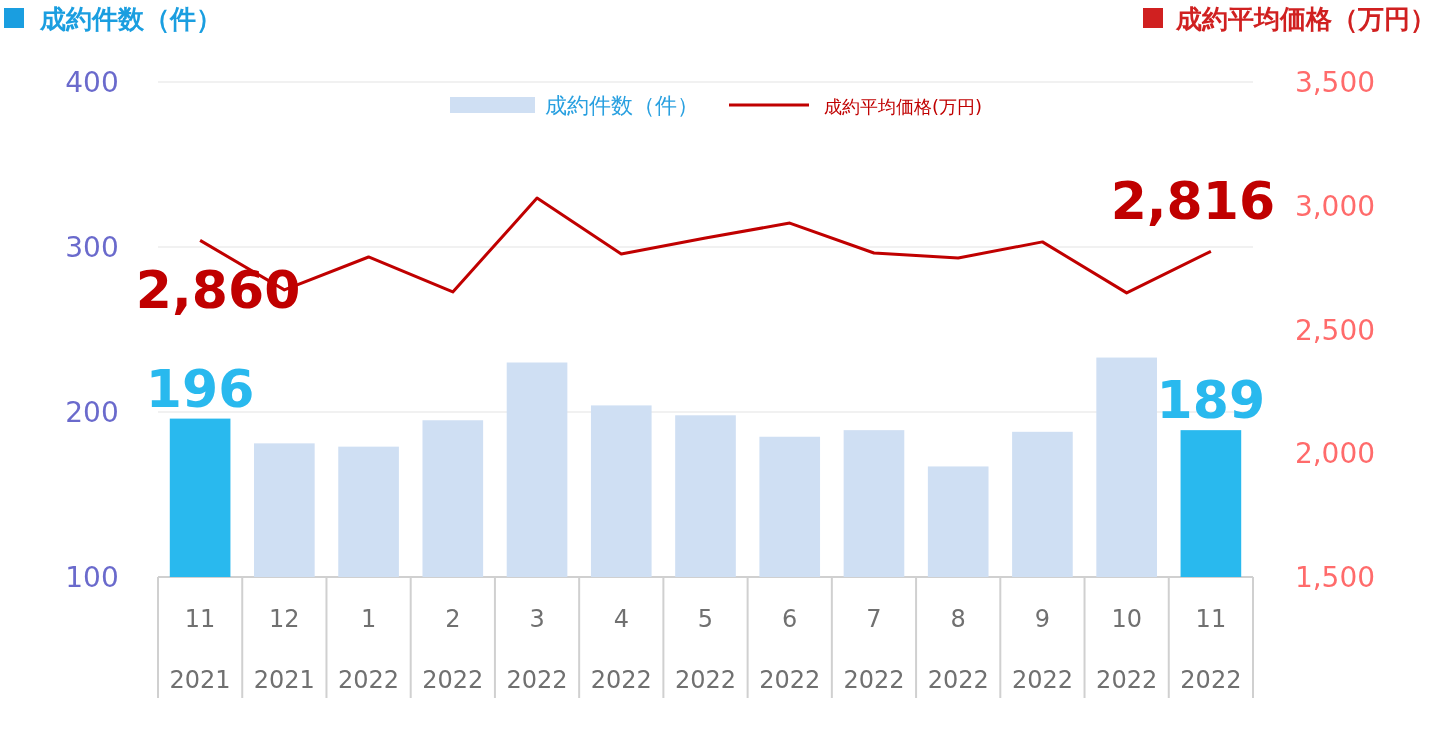 Image resolution: width=1440 pixels, height=738 pixels. What do you see at coordinates (537, 649) in the screenshot?
I see `category-label: 3 2022` at bounding box center [537, 649].